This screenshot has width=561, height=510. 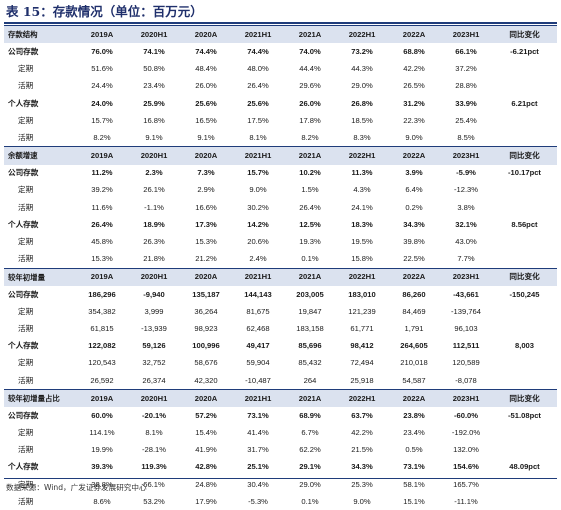 What do you see at coordinates (206, 224) in the screenshot?
I see `table-cell: 17.3%` at bounding box center [206, 224].